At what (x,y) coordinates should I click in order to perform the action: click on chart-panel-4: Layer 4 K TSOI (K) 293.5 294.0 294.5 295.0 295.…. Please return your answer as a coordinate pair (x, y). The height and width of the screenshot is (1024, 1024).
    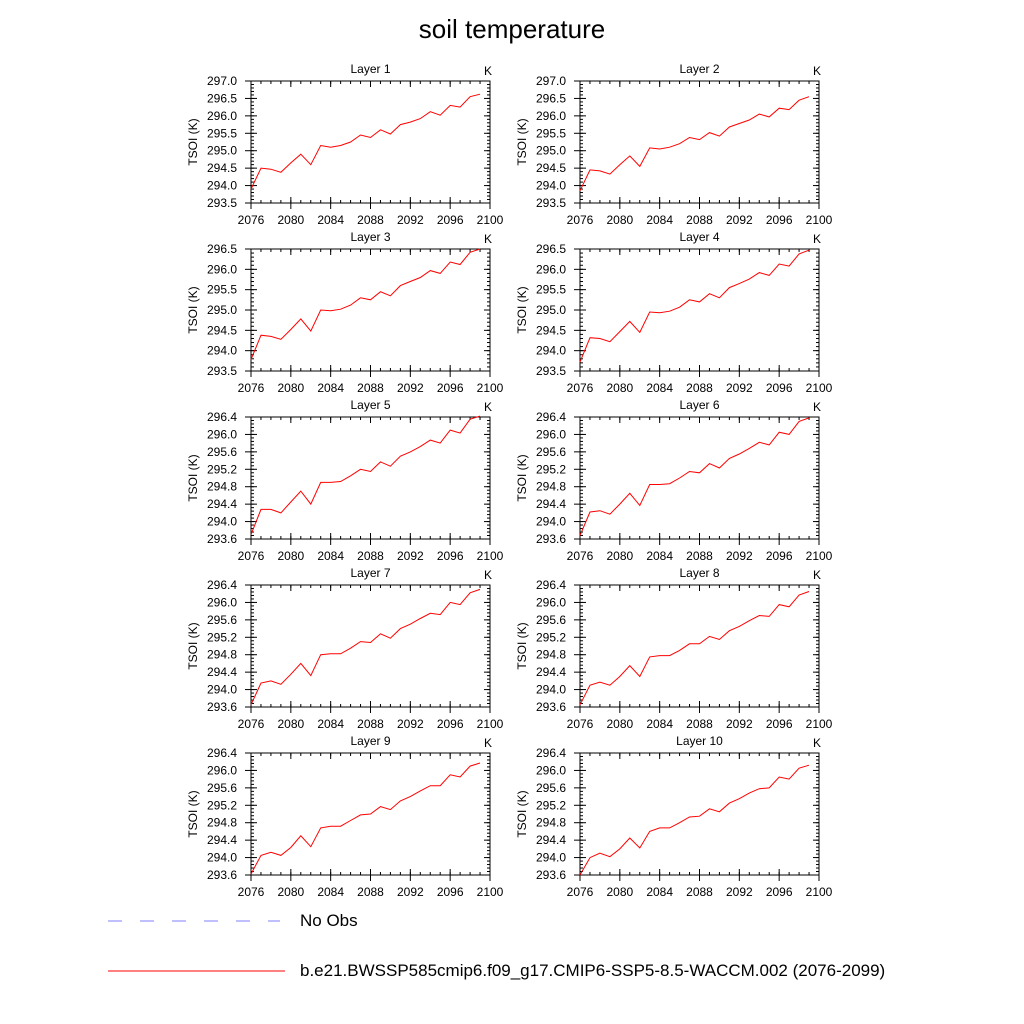
    Looking at the image, I should click on (674, 312).